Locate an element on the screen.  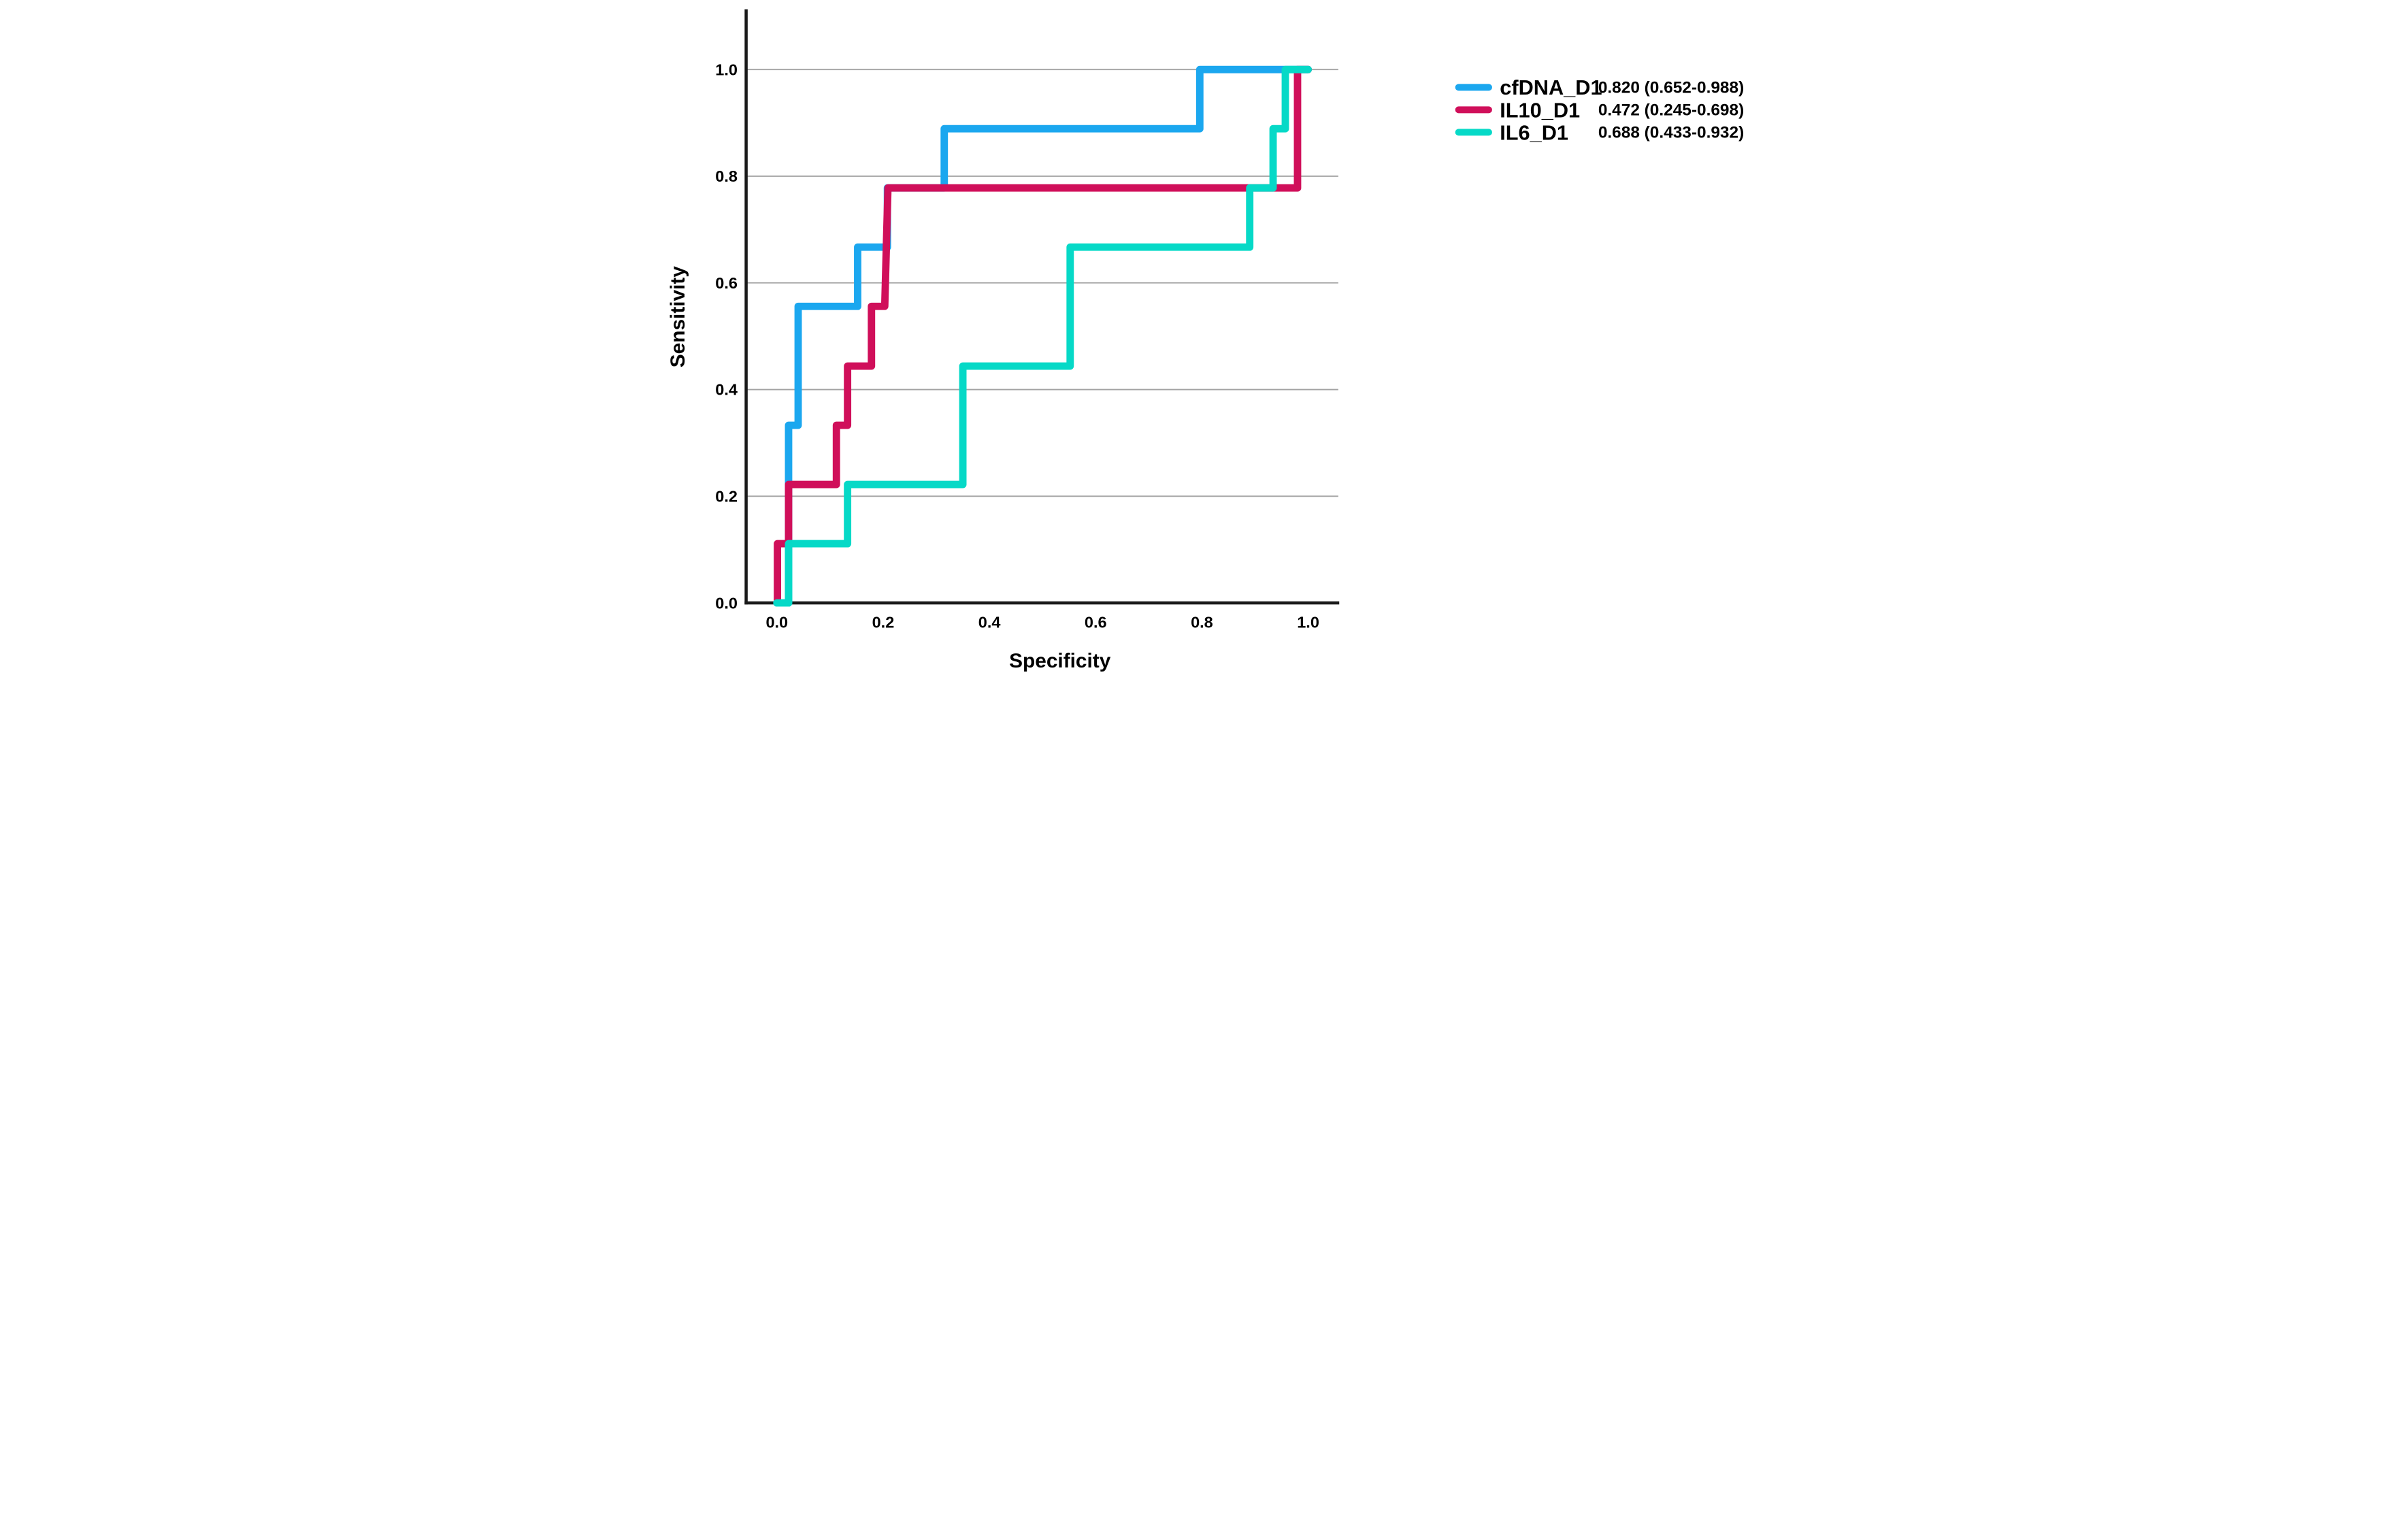
legend-swatch-cfdna_d1 is located at coordinates (1473, 87).